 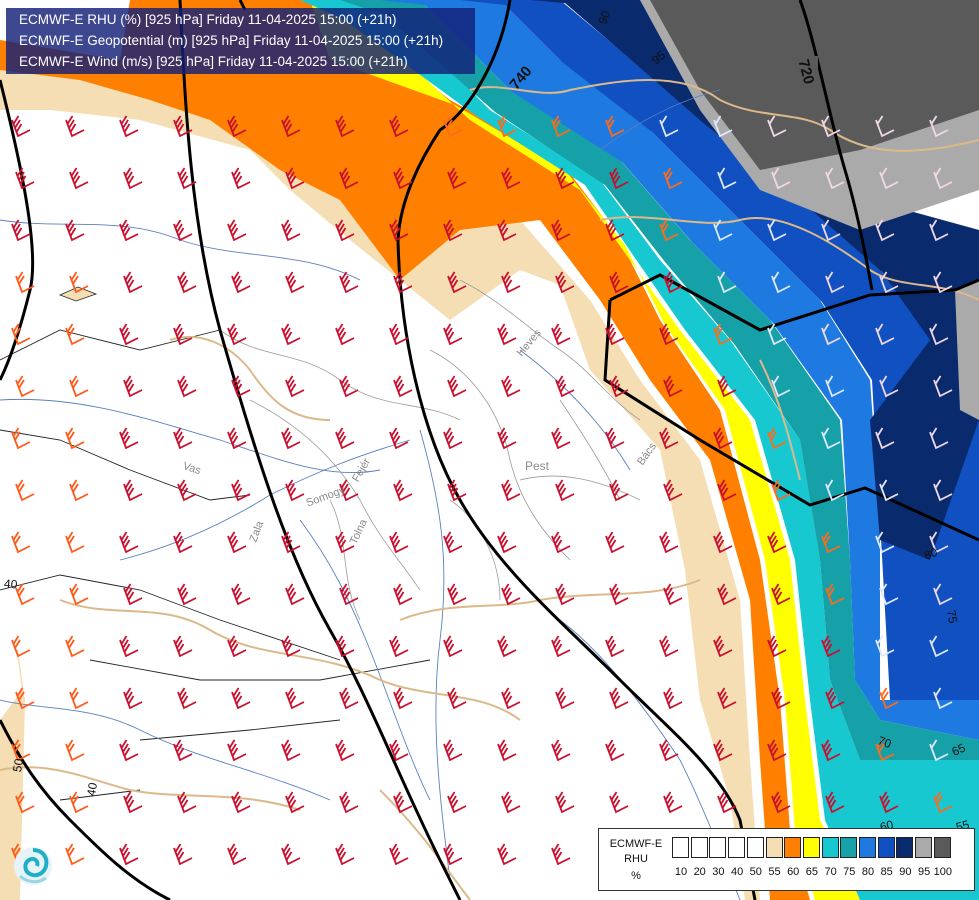 I want to click on legend-tick-label: 70, so click(x=830, y=872).